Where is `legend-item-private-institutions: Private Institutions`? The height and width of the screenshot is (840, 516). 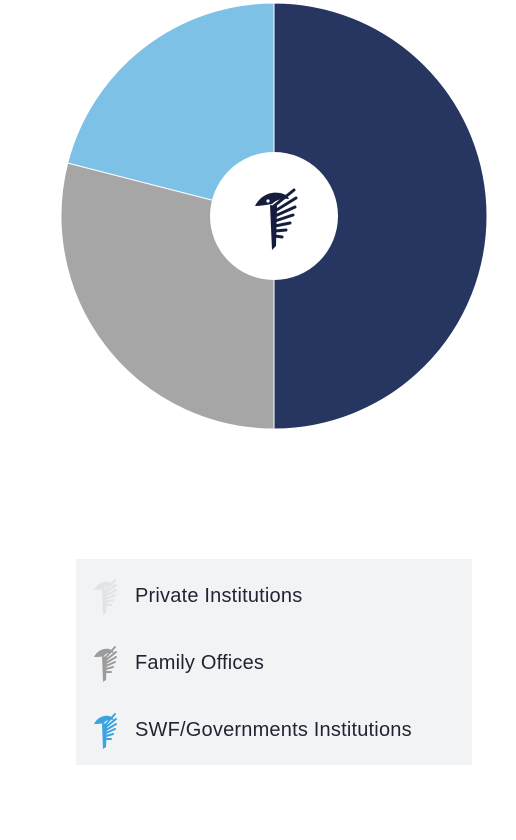 legend-item-private-institutions: Private Institutions is located at coordinates (274, 596).